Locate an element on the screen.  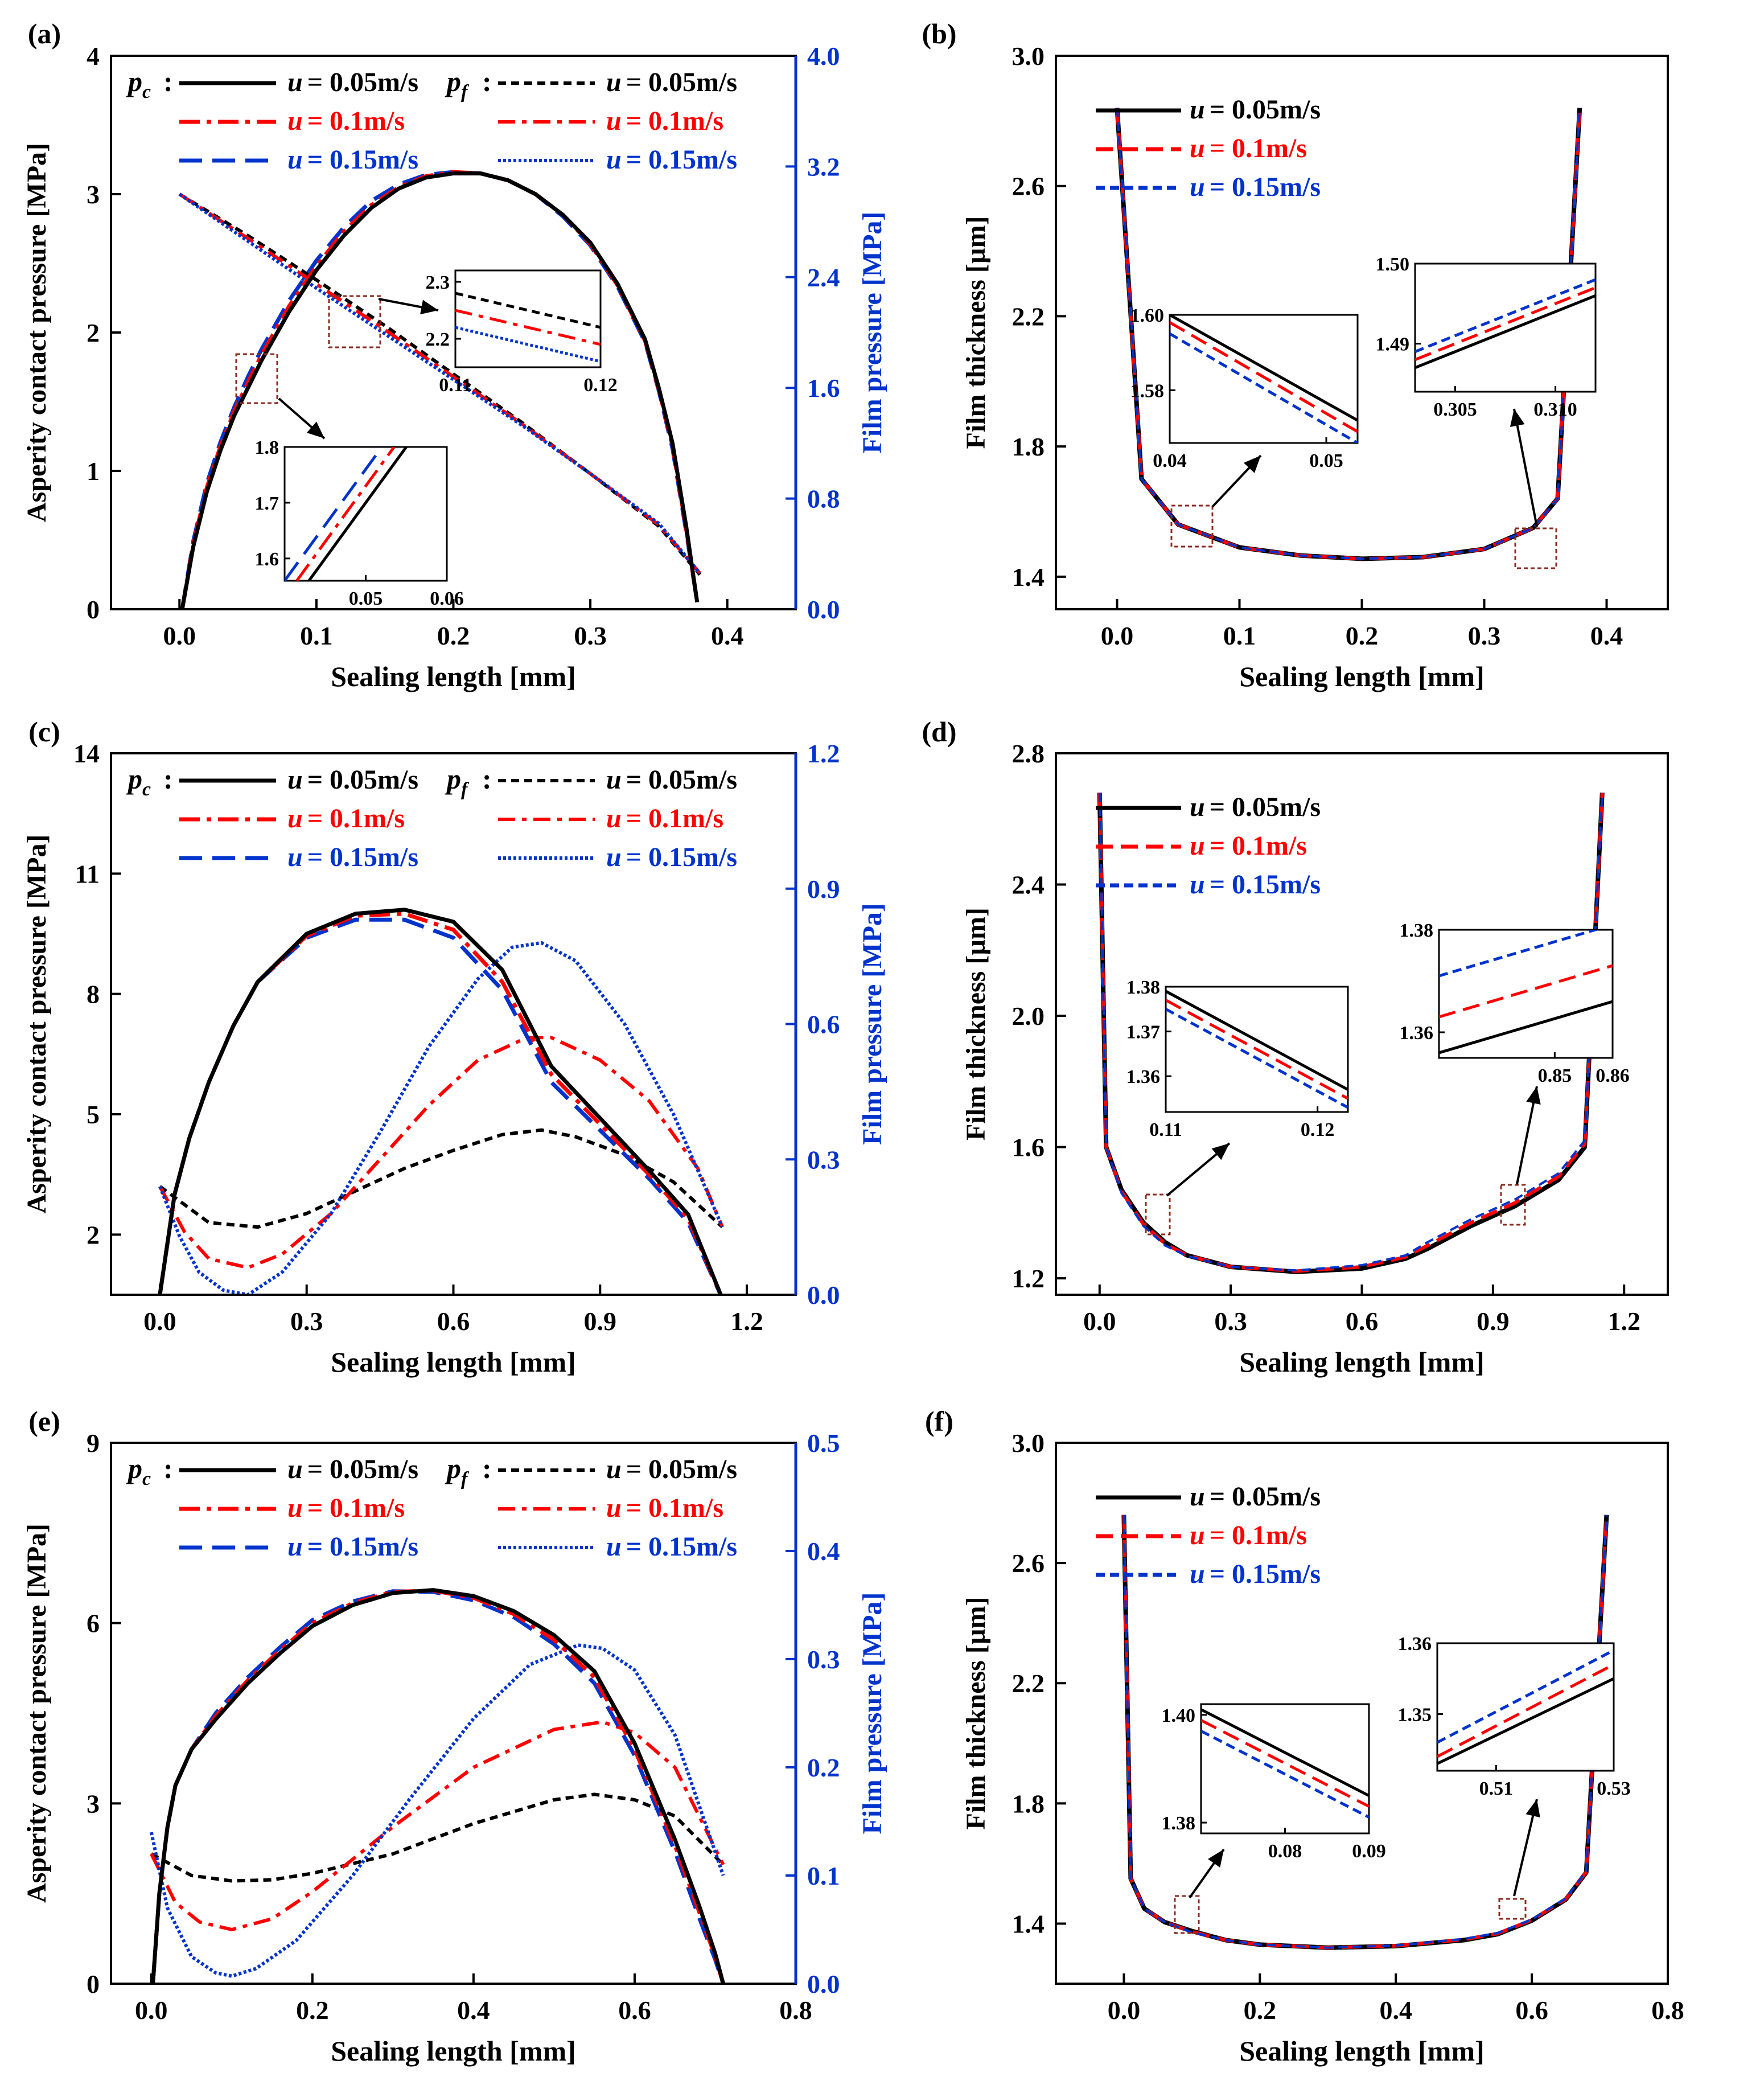
inset-x-tick-label: 0.06 is located at coordinates (447, 598).